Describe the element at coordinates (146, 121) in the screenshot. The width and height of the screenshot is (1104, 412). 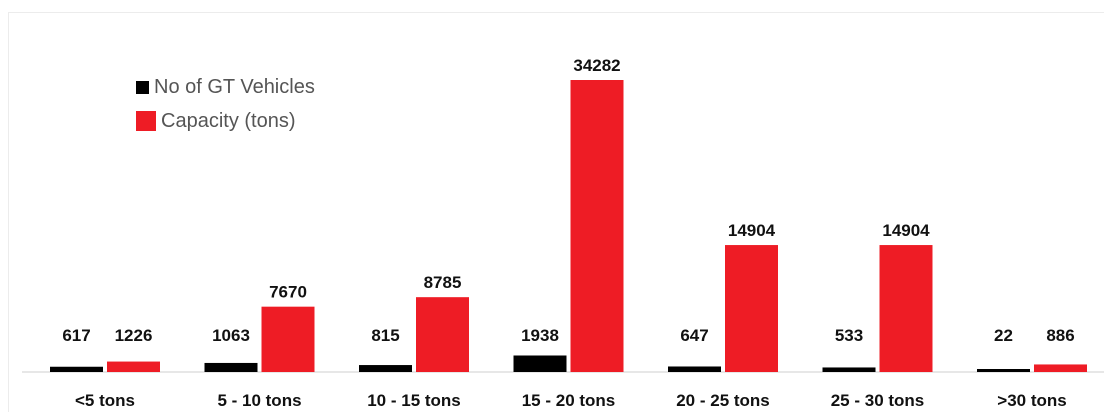
I see `legend-swatch-capacity` at that location.